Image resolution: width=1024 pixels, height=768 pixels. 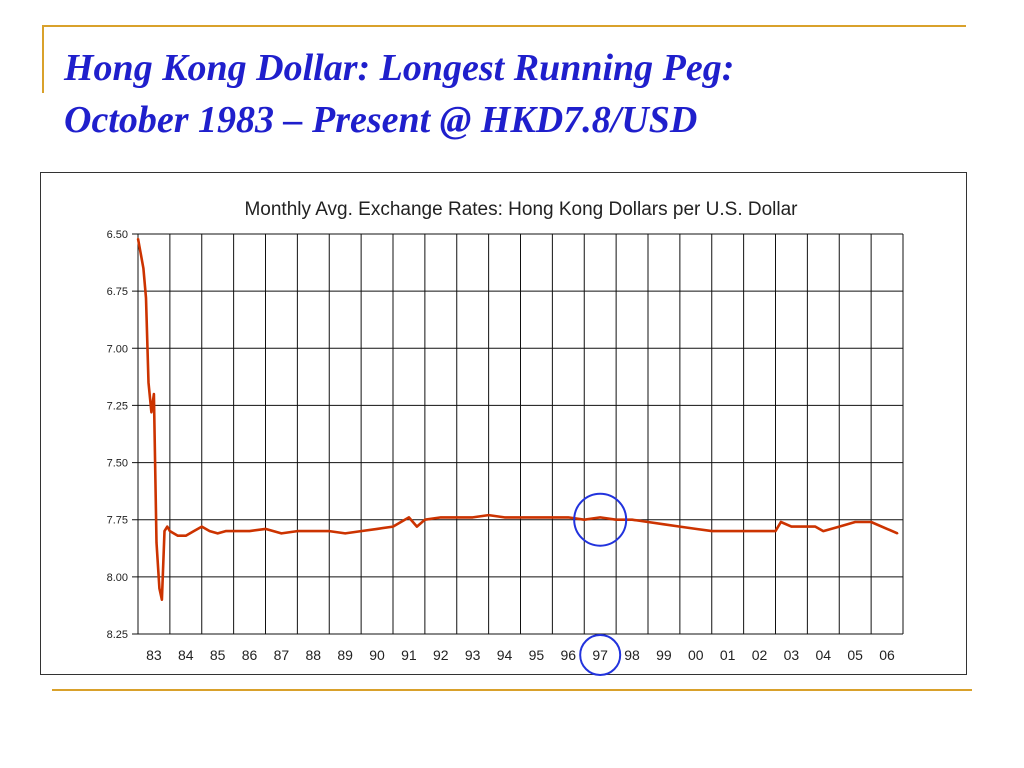 I want to click on x-tick-label: 89, so click(x=345, y=655).